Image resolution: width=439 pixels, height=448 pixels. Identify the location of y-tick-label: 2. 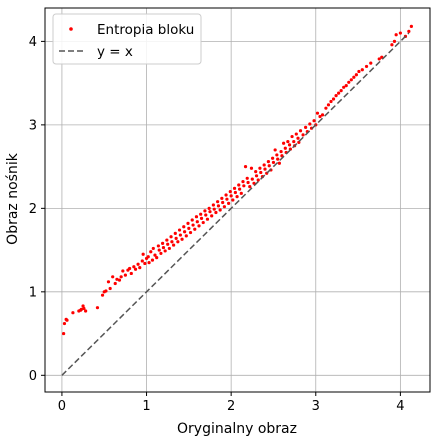
(33, 209).